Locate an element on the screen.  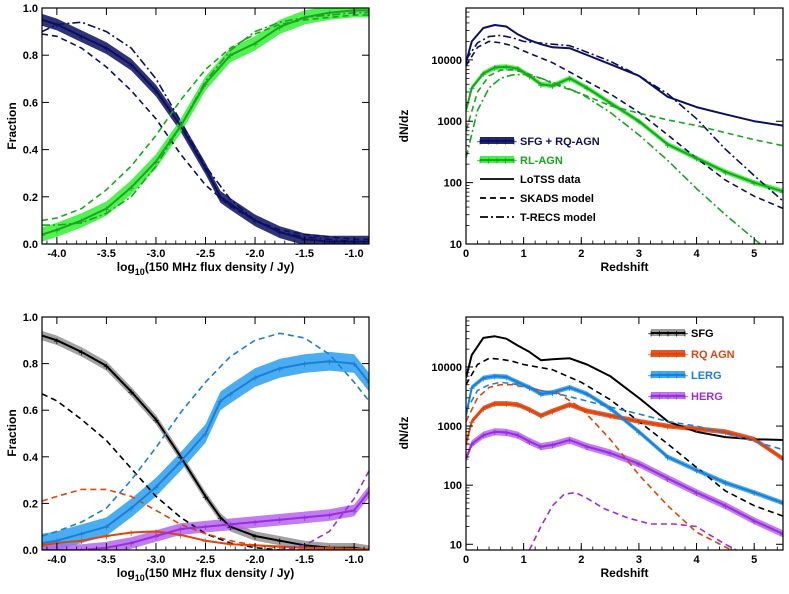
x-axis-label: log10(150 MHz flux density / Jy) is located at coordinates (205, 268).